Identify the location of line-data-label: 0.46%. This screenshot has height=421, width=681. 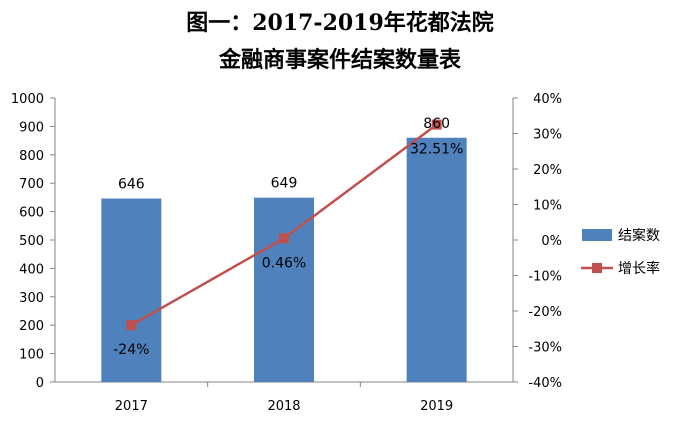
(284, 263).